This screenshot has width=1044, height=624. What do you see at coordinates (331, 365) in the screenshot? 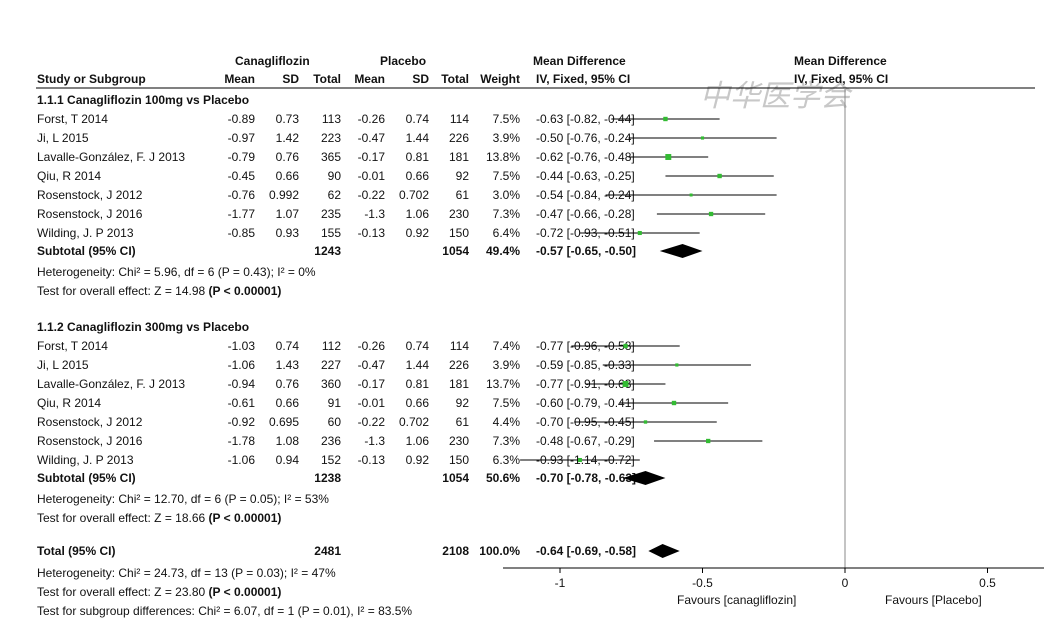
I see `cell-n1: 227` at bounding box center [331, 365].